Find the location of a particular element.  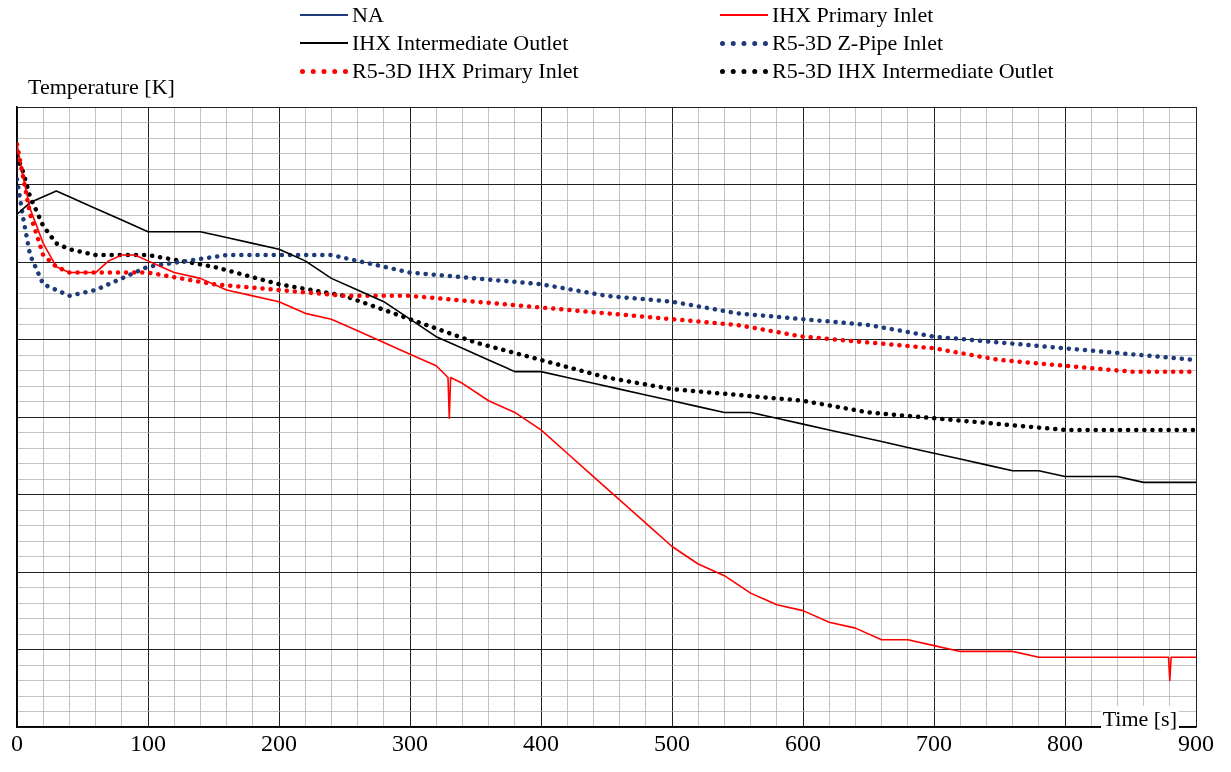

legend-label: NA is located at coordinates (368, 15).